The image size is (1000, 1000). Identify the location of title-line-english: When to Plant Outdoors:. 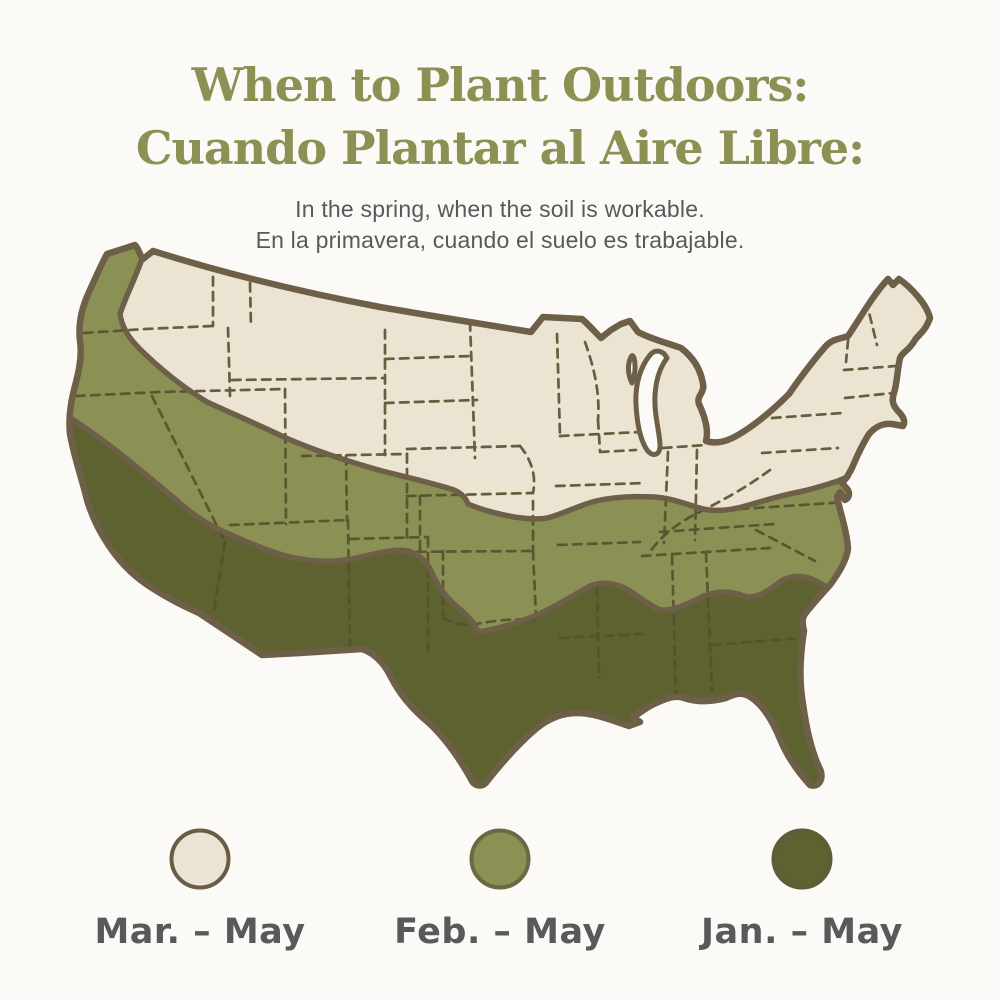
(500, 85).